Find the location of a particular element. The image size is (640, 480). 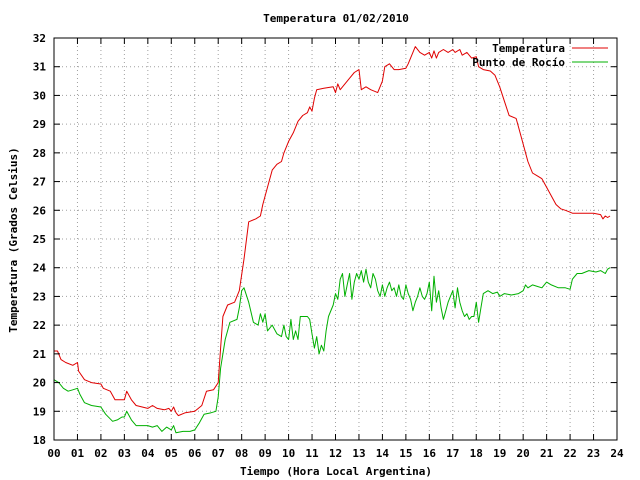

x-tick-label-21: 21 is located at coordinates (547, 453).